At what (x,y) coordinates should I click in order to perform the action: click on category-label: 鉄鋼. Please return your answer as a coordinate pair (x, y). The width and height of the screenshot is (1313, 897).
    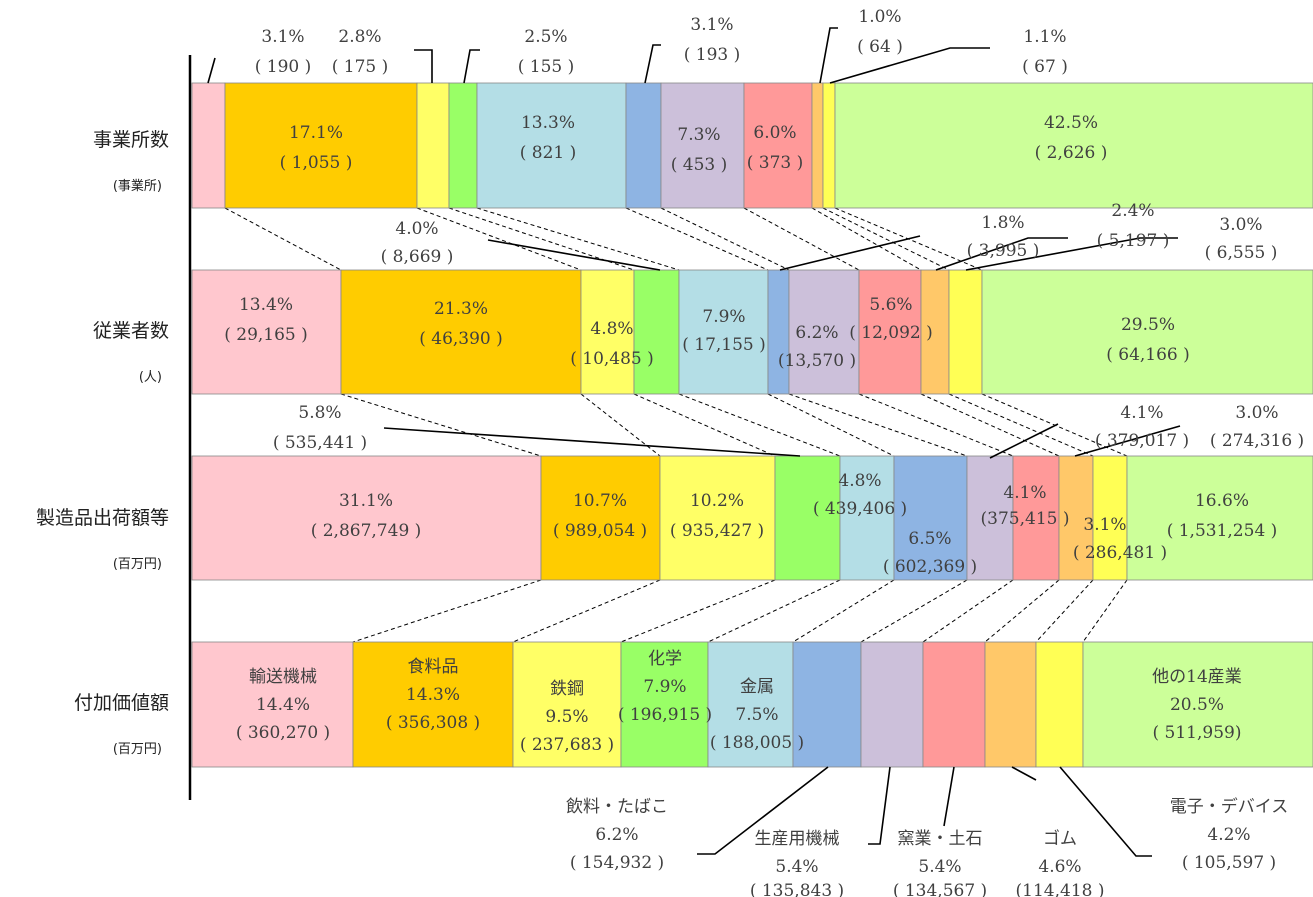
    Looking at the image, I should click on (567, 689).